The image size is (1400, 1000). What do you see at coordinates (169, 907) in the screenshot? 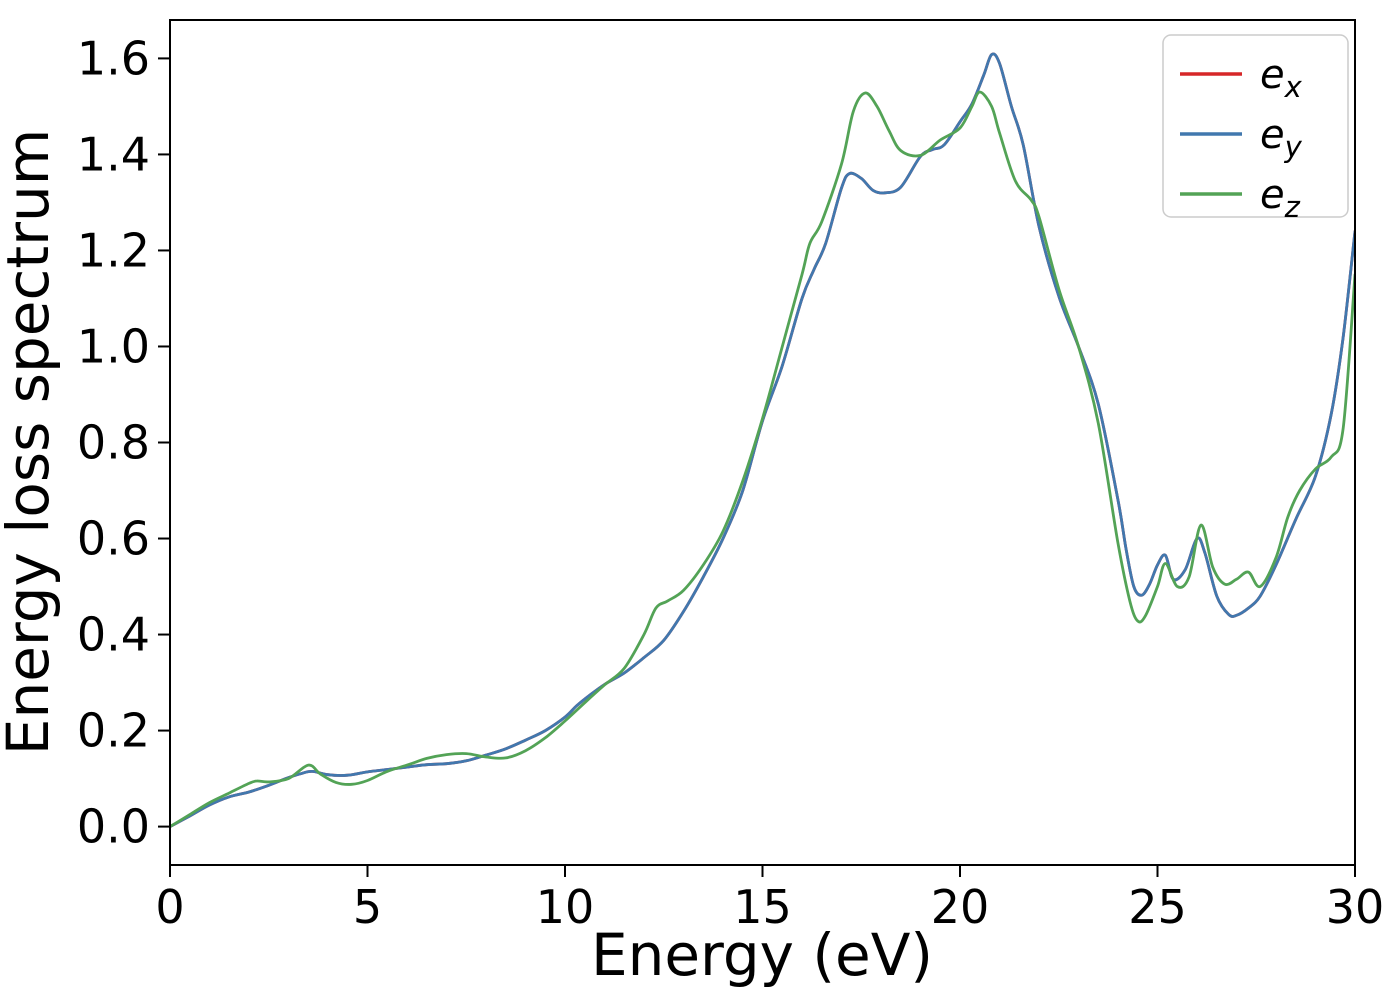
I see `x-tick-label: 0` at bounding box center [169, 907].